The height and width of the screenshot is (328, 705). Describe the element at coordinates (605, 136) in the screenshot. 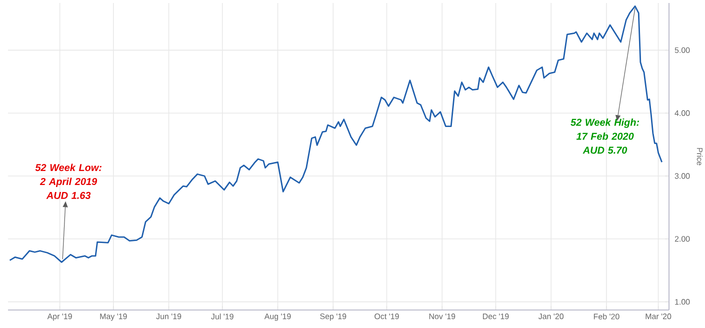

I see `annotation: 52 Week High: 17 Feb 2020 AUD 5.70` at that location.